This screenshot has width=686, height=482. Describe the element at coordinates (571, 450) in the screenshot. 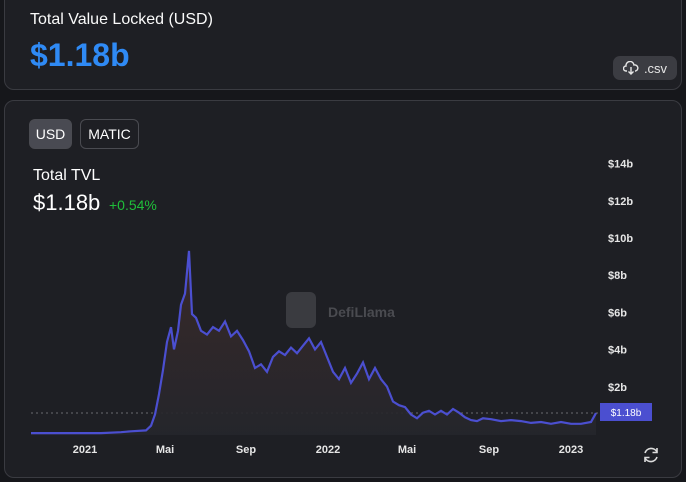

I see `x-tick-label: 2023` at that location.